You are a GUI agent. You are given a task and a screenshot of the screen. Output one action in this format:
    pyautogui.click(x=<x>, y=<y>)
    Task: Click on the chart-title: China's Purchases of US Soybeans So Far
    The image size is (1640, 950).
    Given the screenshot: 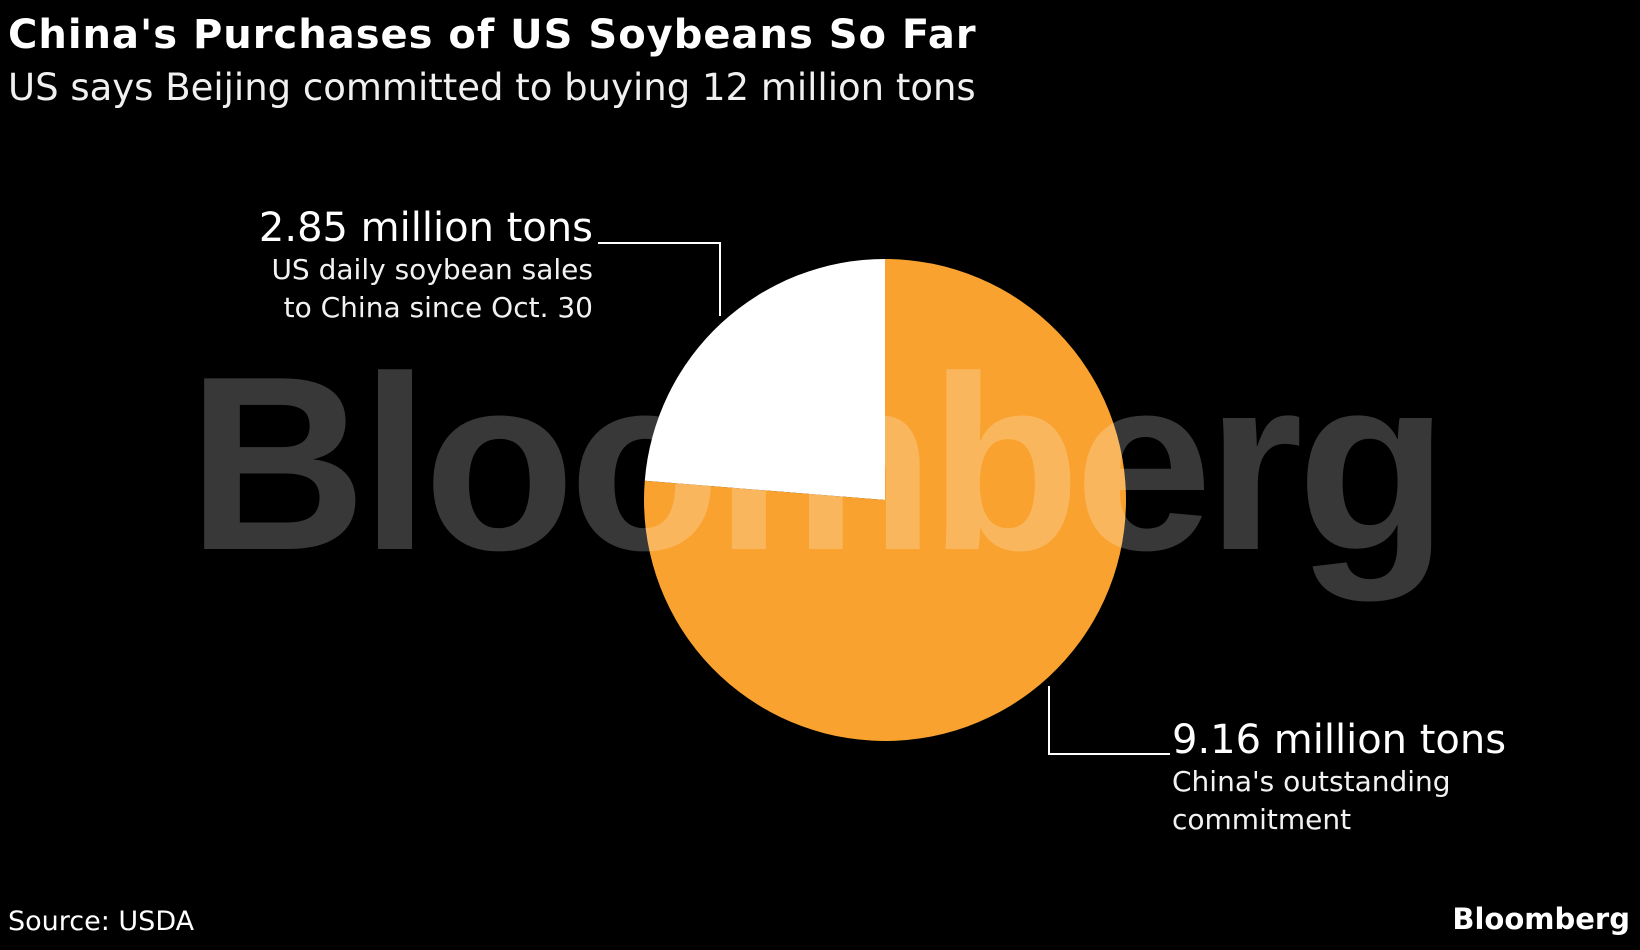 What is the action you would take?
    pyautogui.click(x=492, y=35)
    